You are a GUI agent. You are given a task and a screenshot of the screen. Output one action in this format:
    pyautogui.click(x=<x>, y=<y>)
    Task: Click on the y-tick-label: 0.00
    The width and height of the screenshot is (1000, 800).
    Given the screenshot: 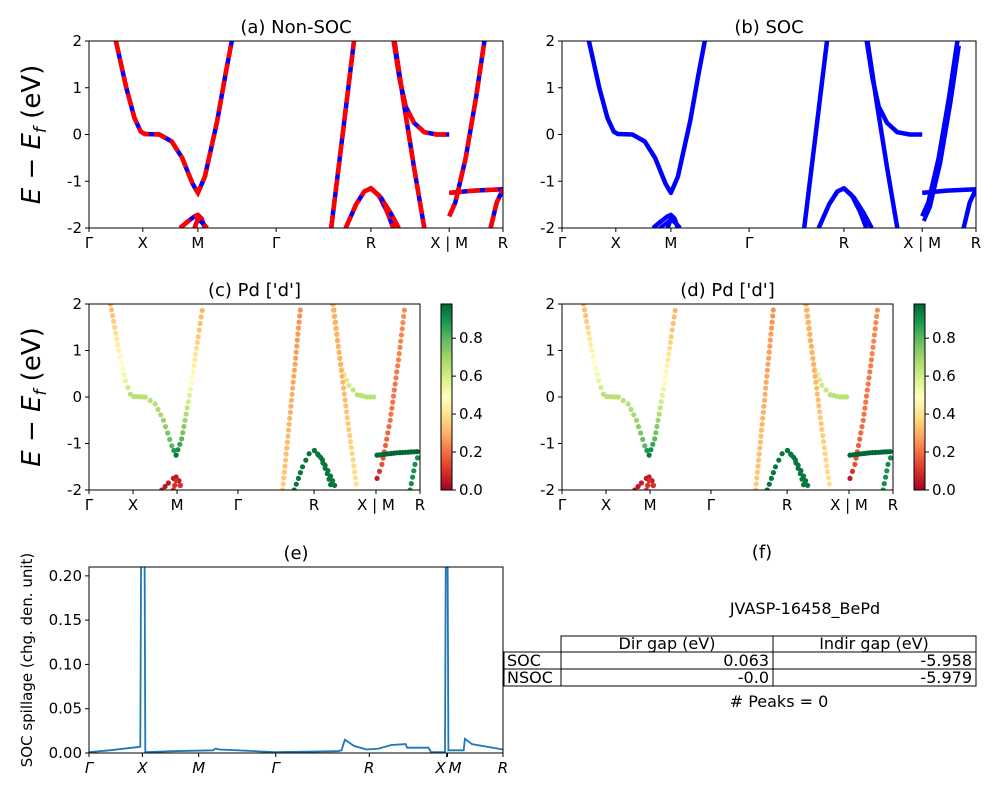 What is the action you would take?
    pyautogui.click(x=65, y=753)
    